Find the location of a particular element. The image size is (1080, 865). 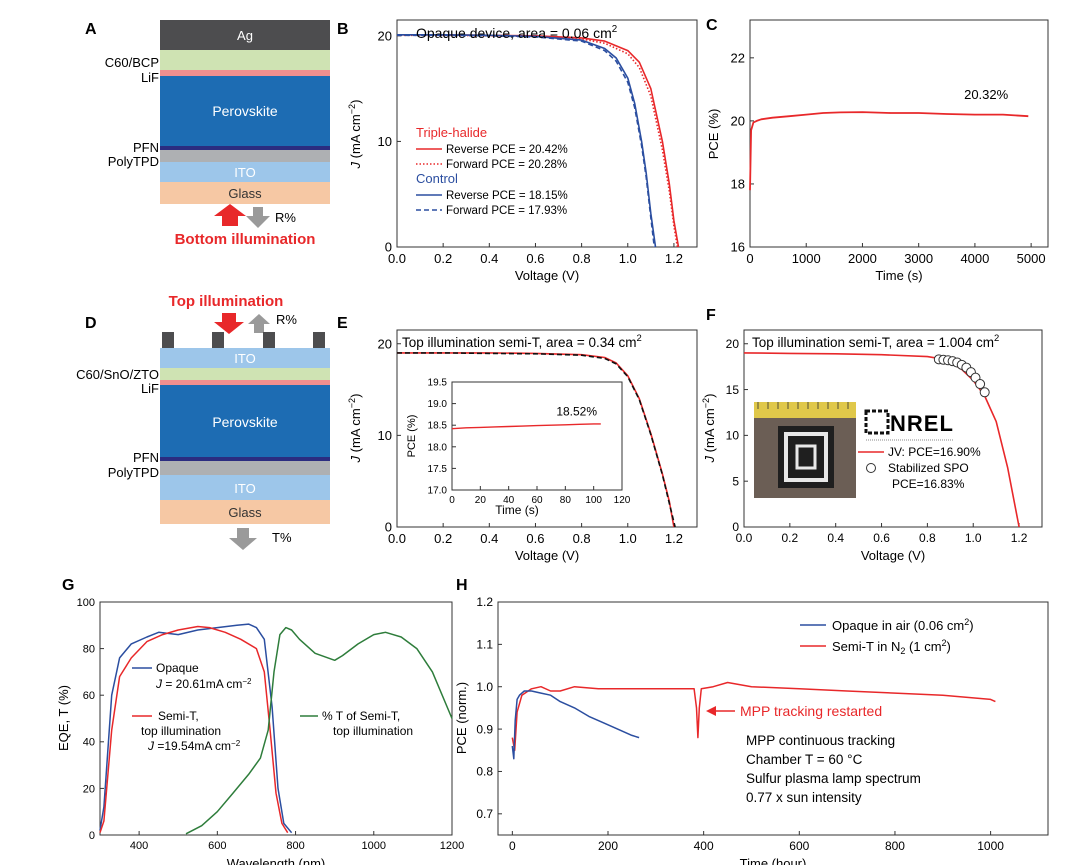

x-tick-label: 600 is located at coordinates (217, 846).